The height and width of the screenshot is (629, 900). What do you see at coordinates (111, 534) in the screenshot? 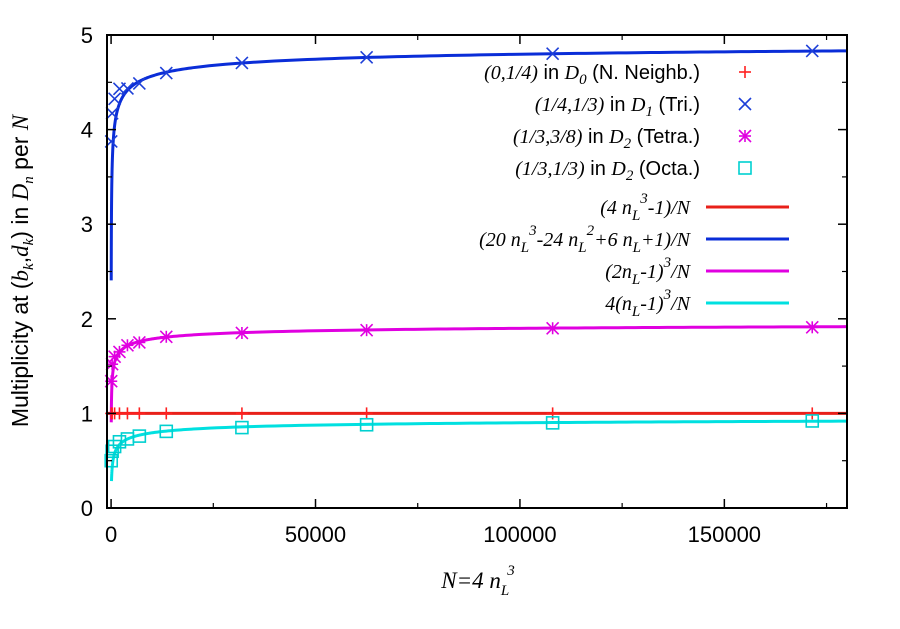
I see `x-tick-label: 0` at bounding box center [111, 534].